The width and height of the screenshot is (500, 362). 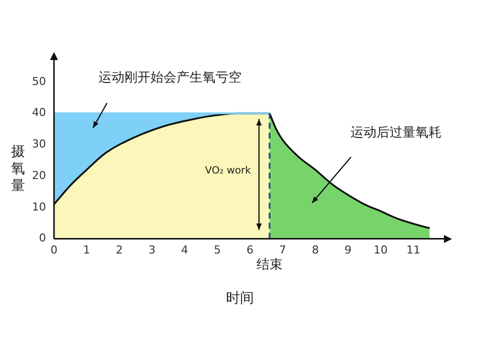 What do you see at coordinates (381, 249) in the screenshot?
I see `x-tick-label: 10` at bounding box center [381, 249].